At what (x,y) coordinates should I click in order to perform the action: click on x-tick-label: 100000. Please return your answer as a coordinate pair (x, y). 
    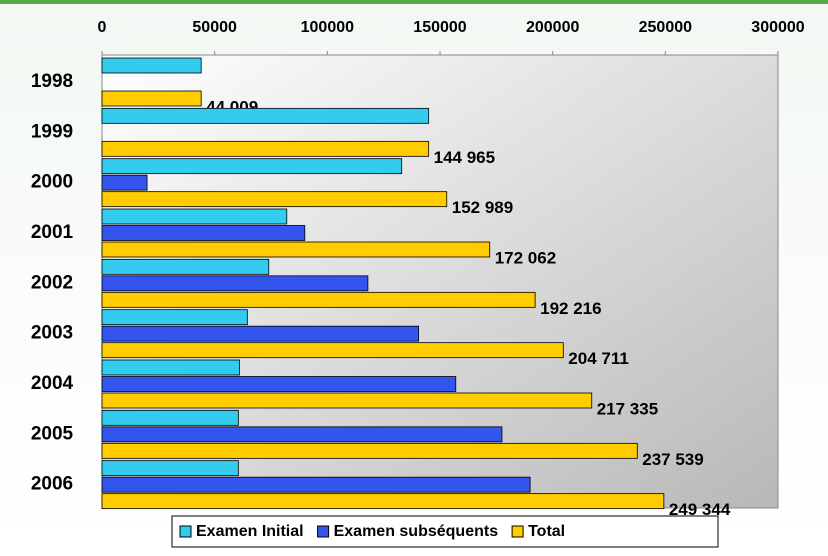
    Looking at the image, I should click on (327, 27).